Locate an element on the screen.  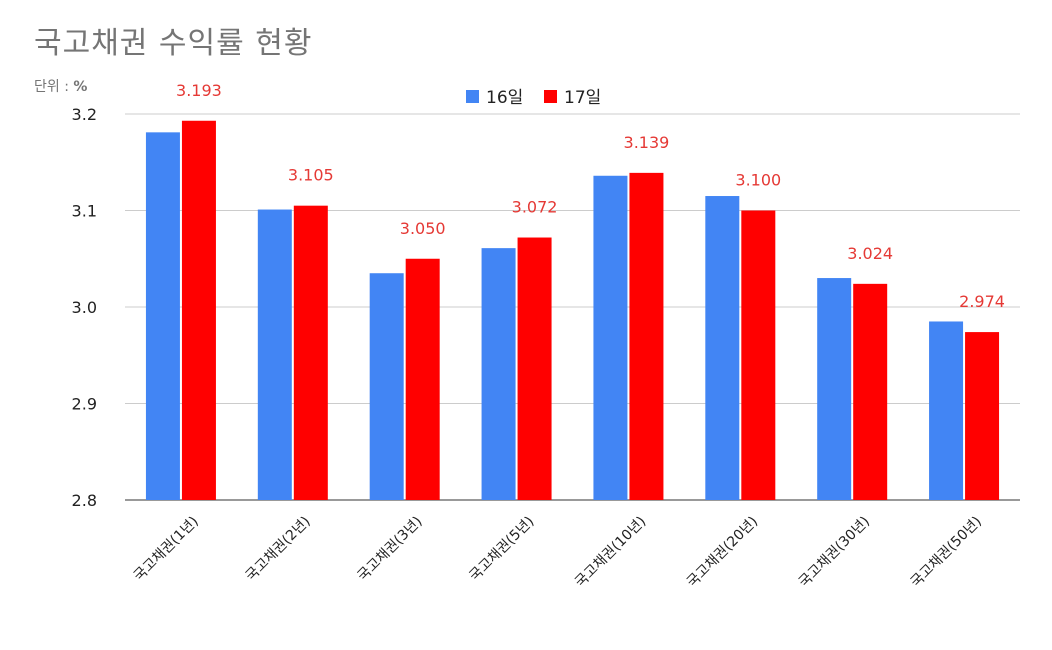
unit-label-text: 단위 : is located at coordinates (51, 87).